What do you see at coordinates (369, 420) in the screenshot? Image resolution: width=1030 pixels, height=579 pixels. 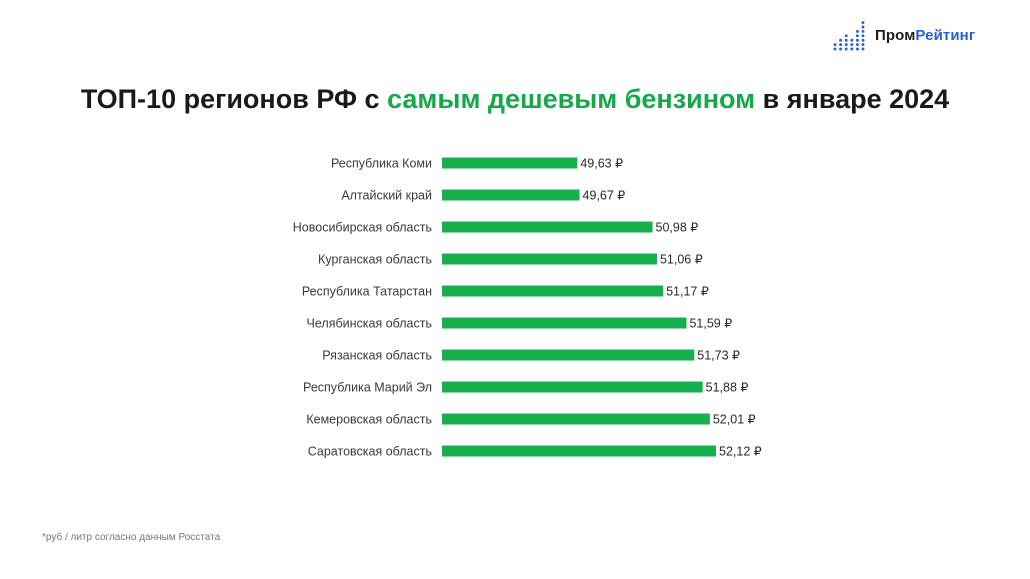 I see `category-label: Кемеровская область` at bounding box center [369, 420].